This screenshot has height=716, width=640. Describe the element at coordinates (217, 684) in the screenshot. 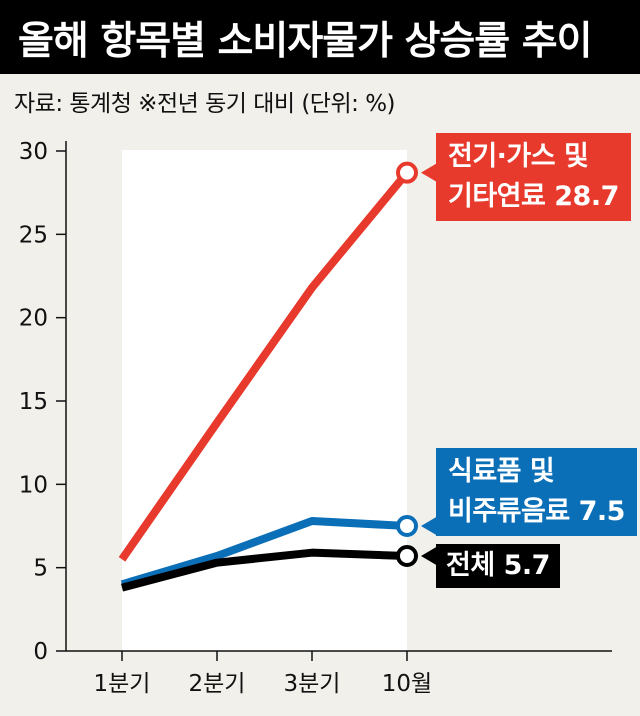

I see `x-category-label: 2분기` at that location.